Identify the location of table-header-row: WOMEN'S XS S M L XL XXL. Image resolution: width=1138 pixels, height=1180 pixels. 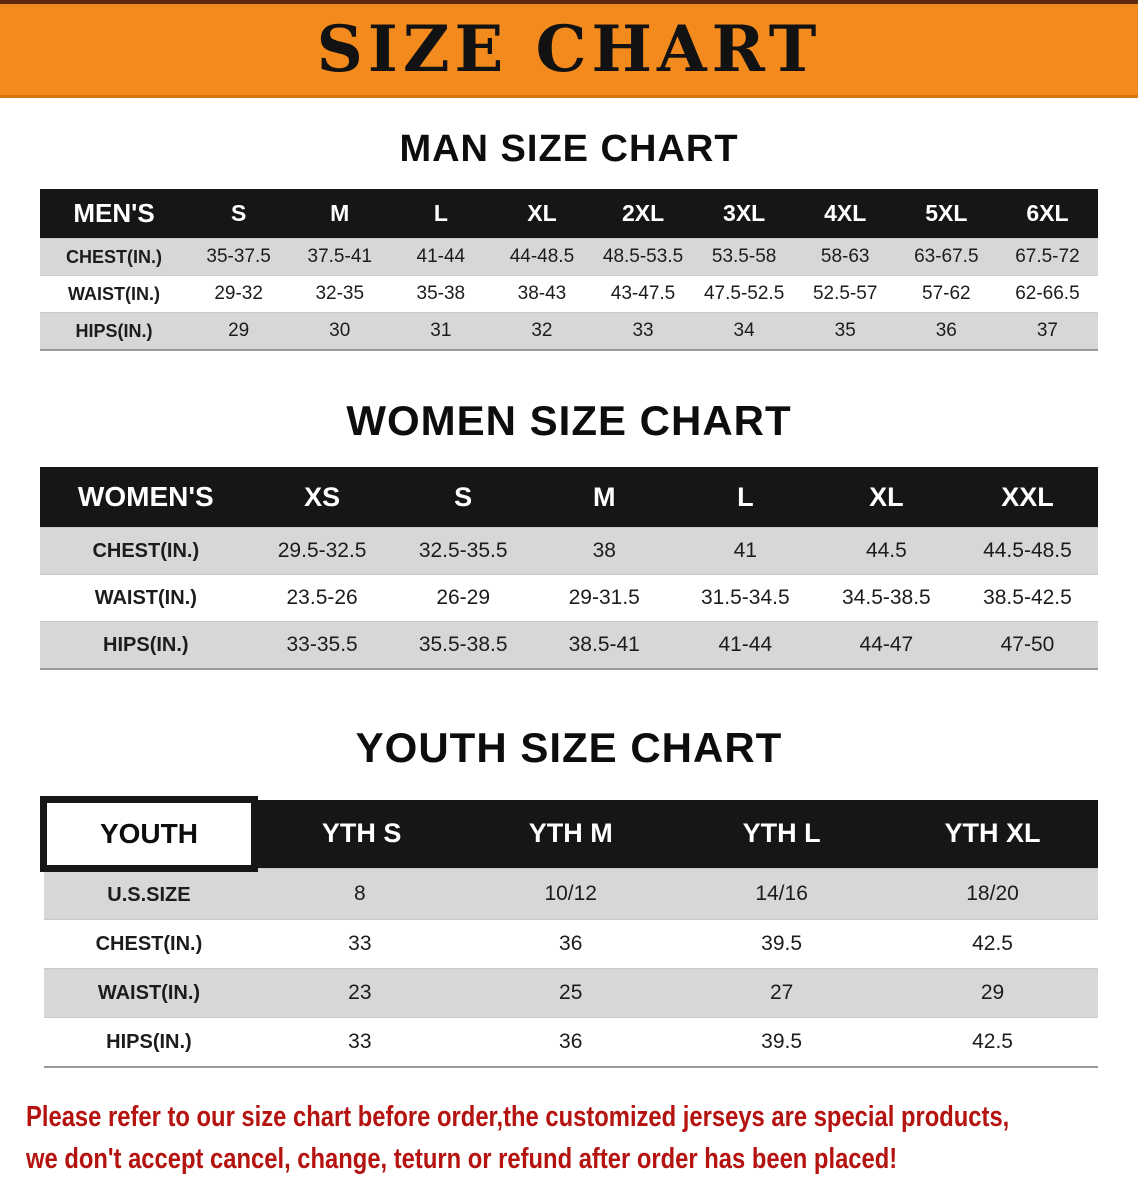
(569, 497).